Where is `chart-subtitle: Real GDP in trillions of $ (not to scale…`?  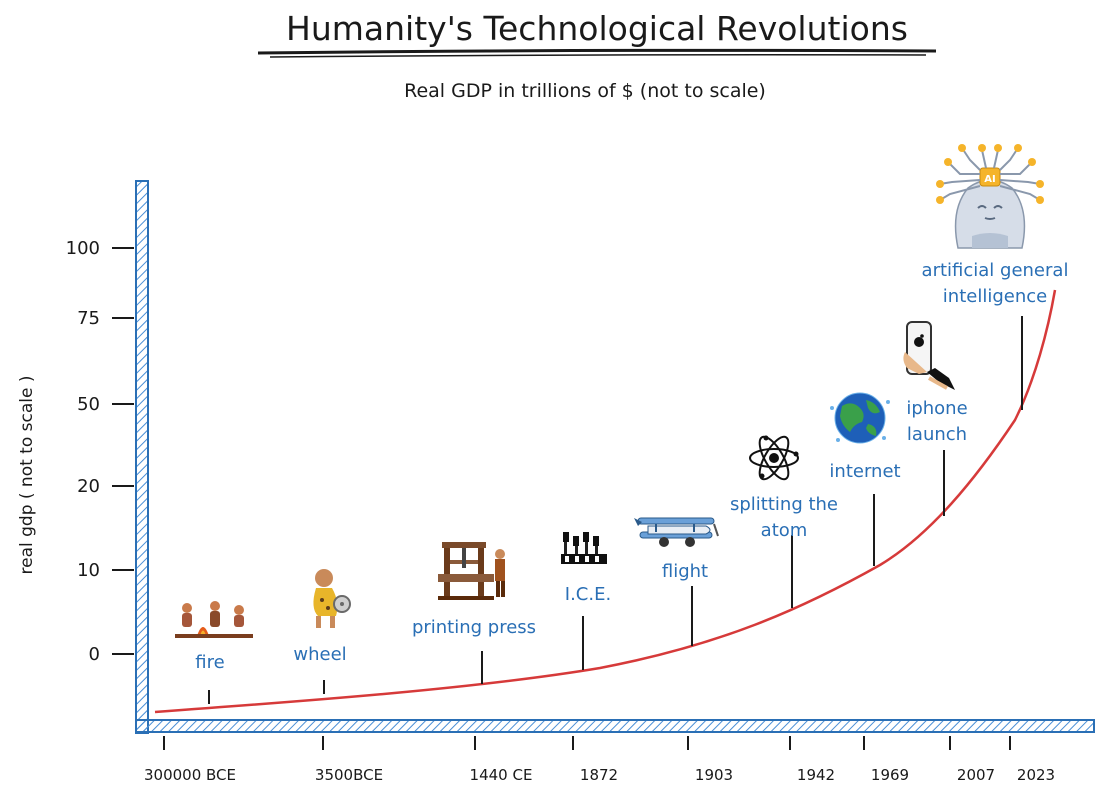 chart-subtitle: Real GDP in trillions of $ (not to scale… is located at coordinates (585, 91).